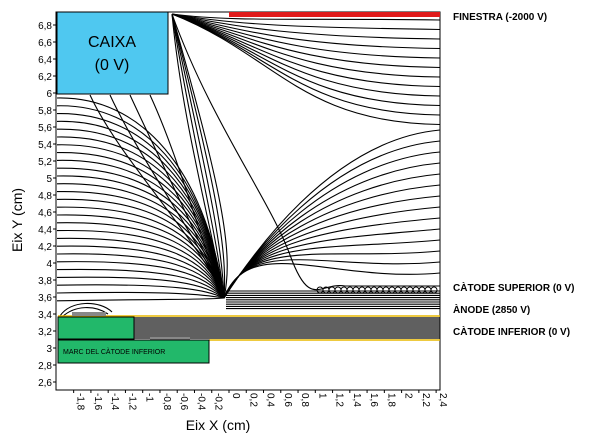 The width and height of the screenshot is (594, 436). Describe the element at coordinates (17, 220) in the screenshot. I see `y-axis-title: Eix Y (cm)` at that location.